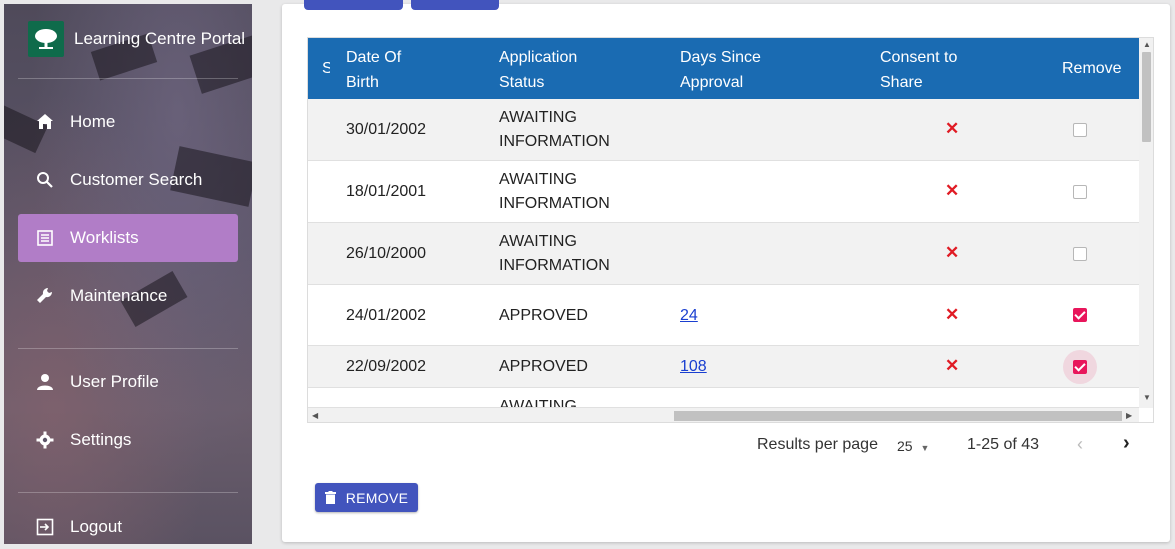 The width and height of the screenshot is (1175, 549). I want to click on table-row: 30/01/2002 AWAITING INFORMATION ✕, so click(723, 130).